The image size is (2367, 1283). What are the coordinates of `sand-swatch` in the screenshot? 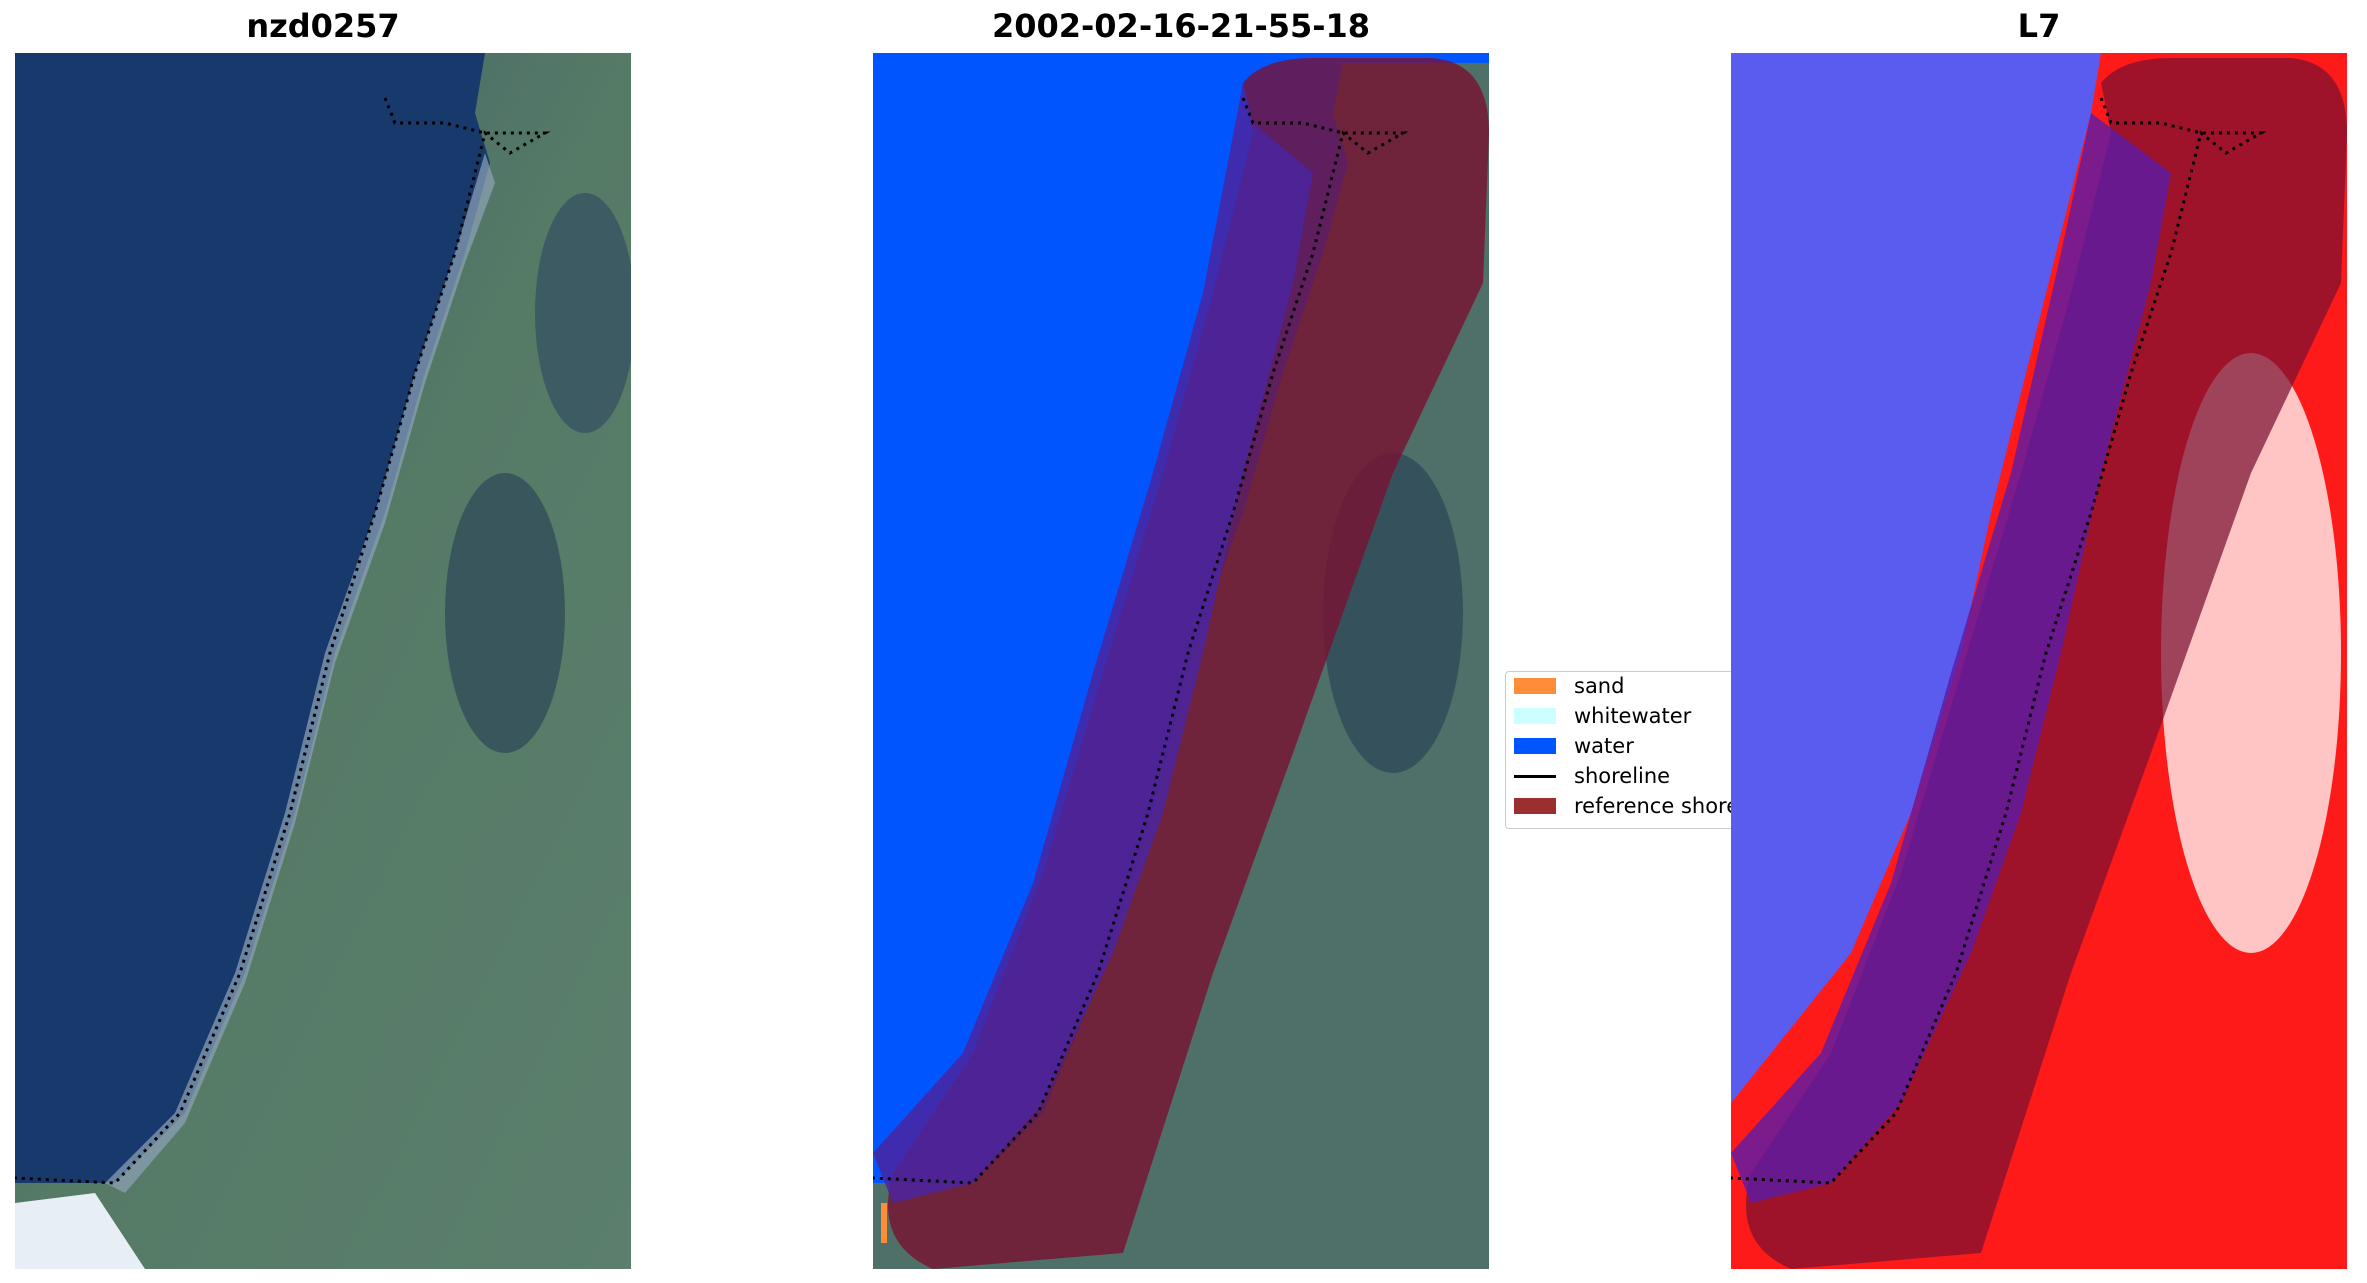 It's located at (1535, 686).